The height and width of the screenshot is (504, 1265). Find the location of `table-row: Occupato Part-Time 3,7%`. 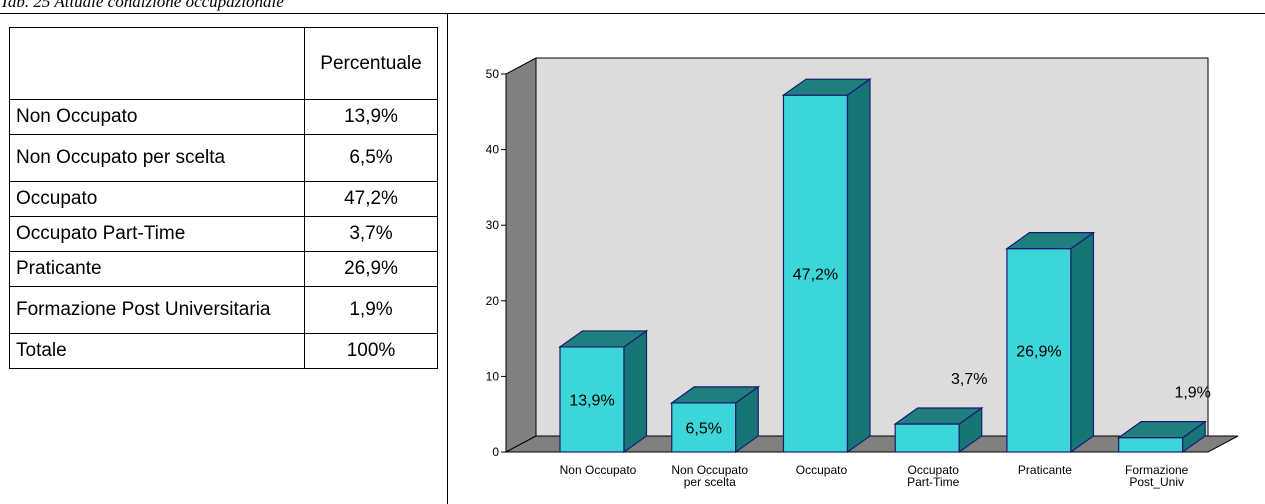

table-row: Occupato Part-Time 3,7% is located at coordinates (223, 234).